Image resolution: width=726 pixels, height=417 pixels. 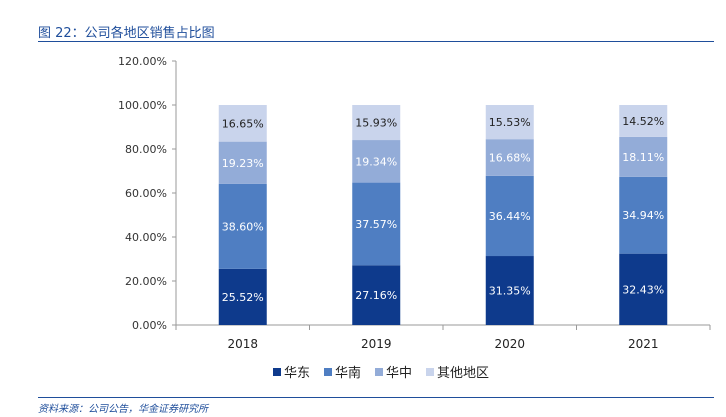 I want to click on data-label: 31.35%, so click(x=510, y=291).